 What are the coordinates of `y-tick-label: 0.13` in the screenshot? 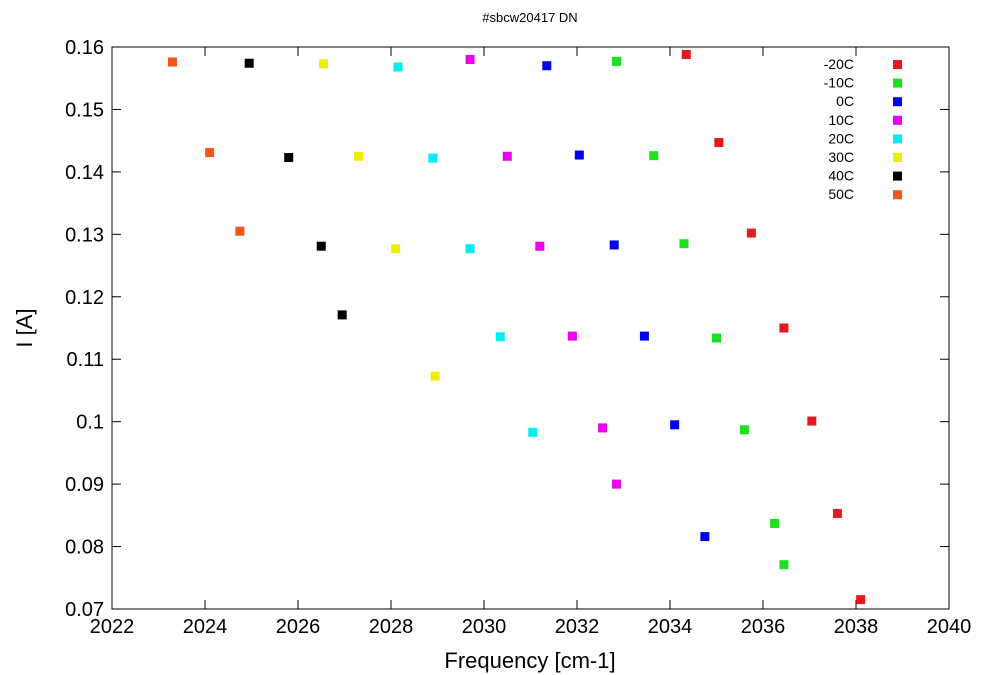 It's located at (84, 235).